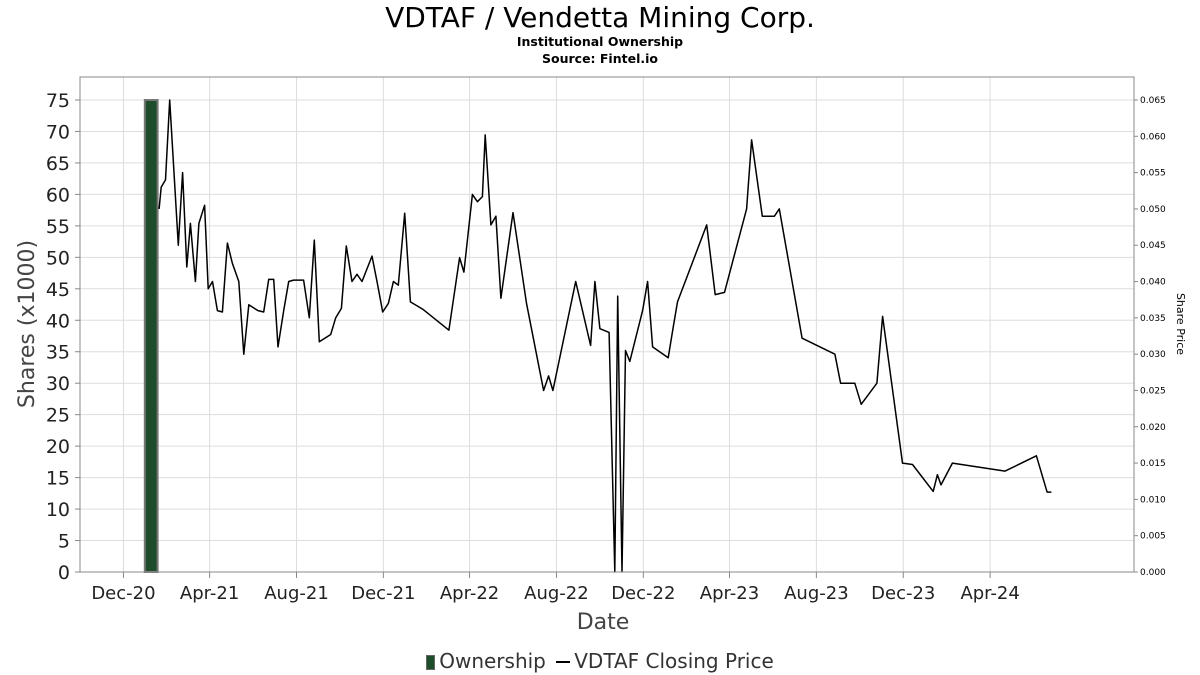 The height and width of the screenshot is (675, 1200). What do you see at coordinates (58, 164) in the screenshot?
I see `y-tick-label: 65` at bounding box center [58, 164].